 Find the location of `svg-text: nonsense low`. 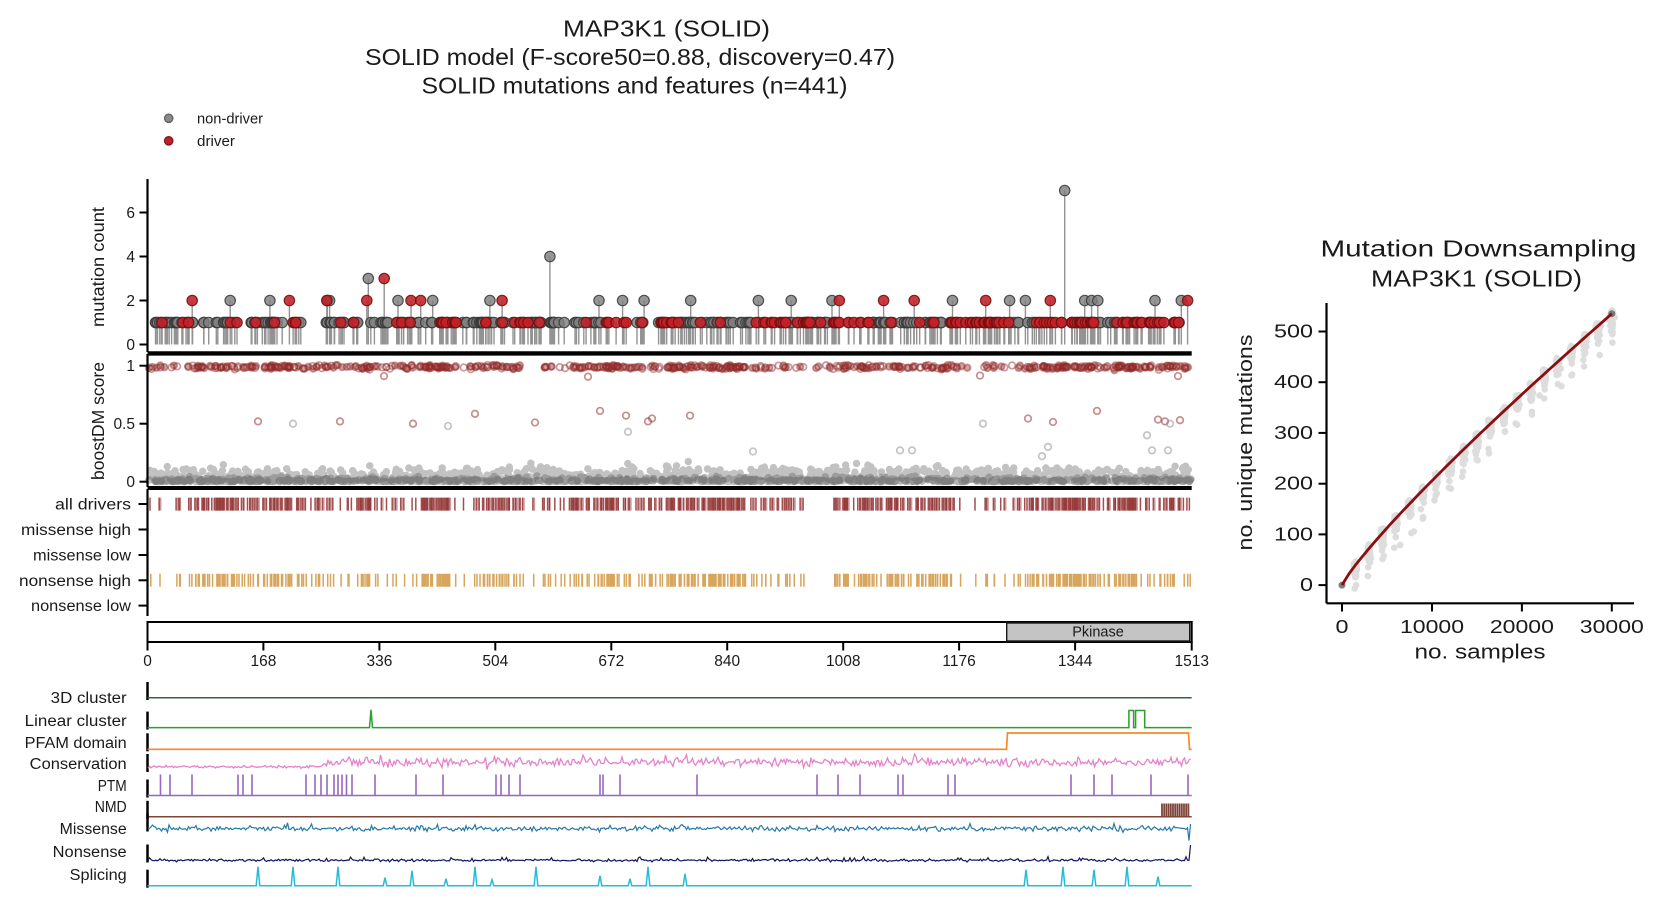

svg-text: nonsense low is located at coordinates (81, 606).